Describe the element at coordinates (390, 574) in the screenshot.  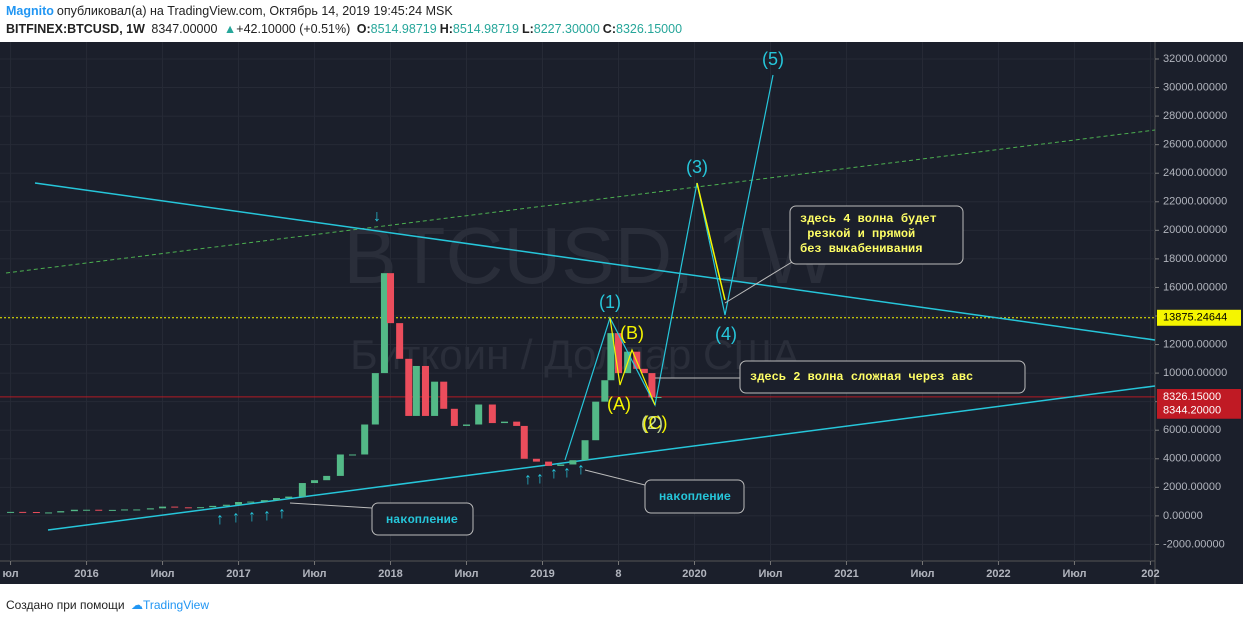
I see `x-tick-label: 2018` at that location.